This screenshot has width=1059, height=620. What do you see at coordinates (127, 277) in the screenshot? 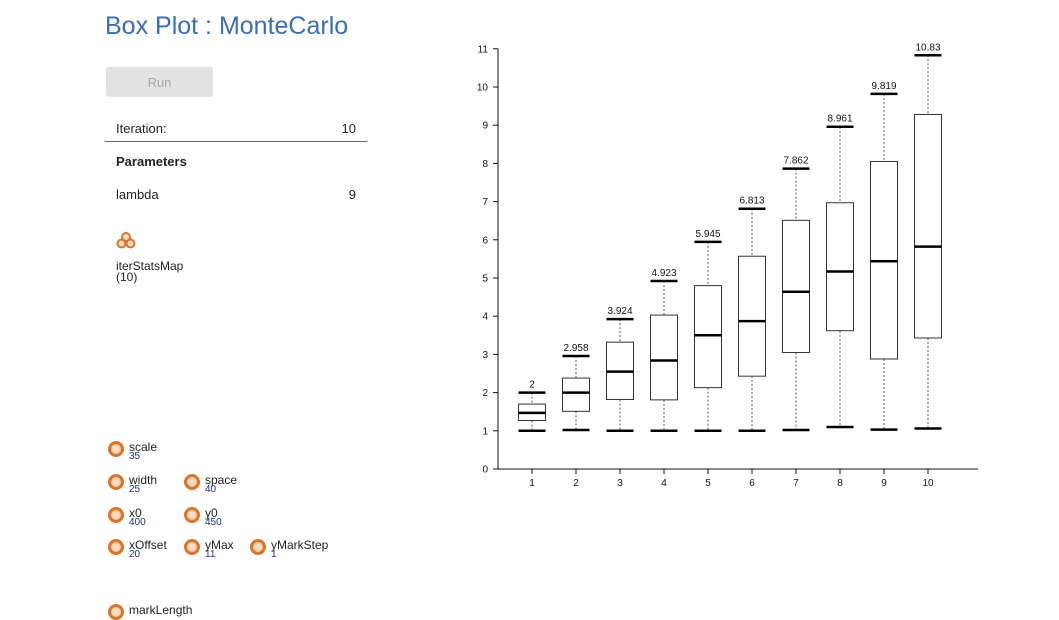
I see `node-count: (10)` at bounding box center [127, 277].